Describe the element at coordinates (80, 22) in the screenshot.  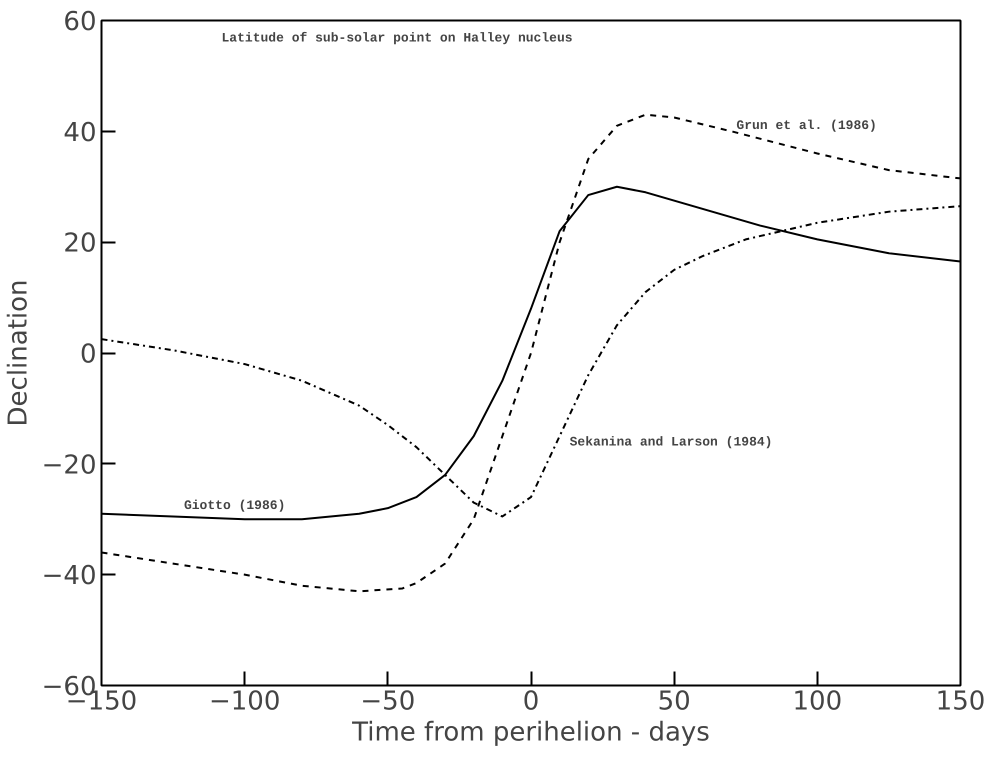
I see `y-tick-label: 60` at that location.